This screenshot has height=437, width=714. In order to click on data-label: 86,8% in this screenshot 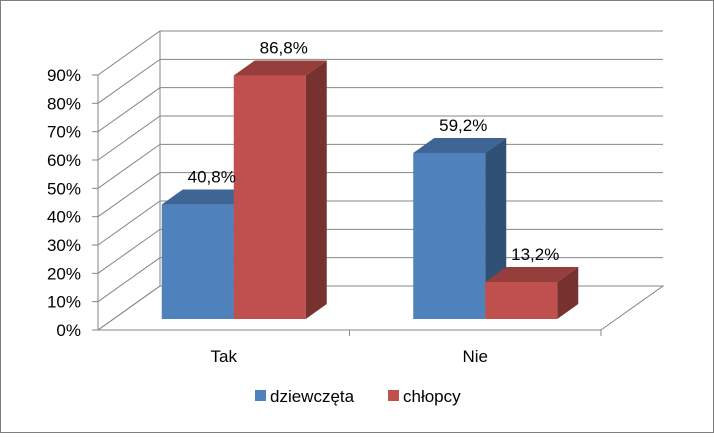, I will do `click(284, 48)`.